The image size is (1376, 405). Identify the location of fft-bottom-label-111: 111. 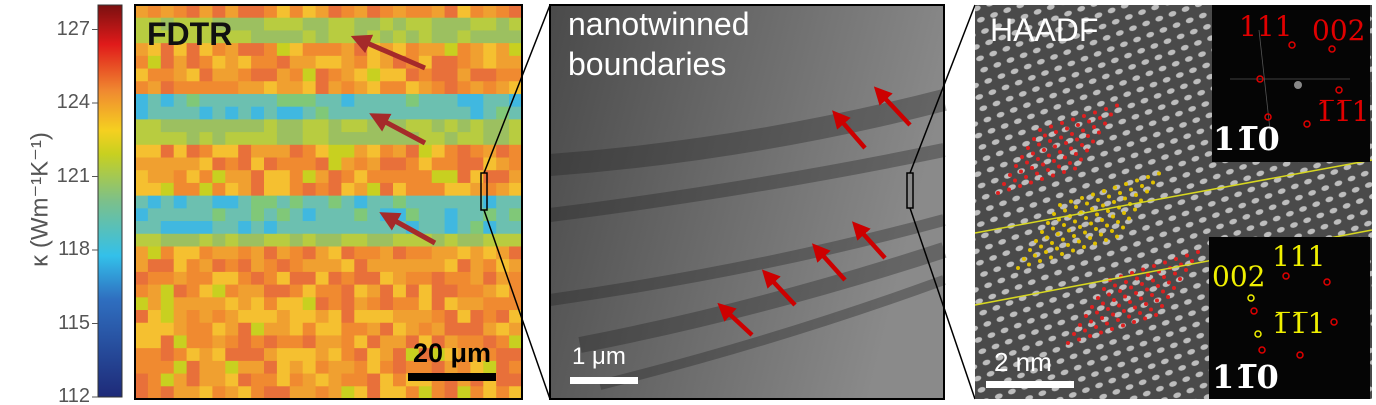
(1299, 256).